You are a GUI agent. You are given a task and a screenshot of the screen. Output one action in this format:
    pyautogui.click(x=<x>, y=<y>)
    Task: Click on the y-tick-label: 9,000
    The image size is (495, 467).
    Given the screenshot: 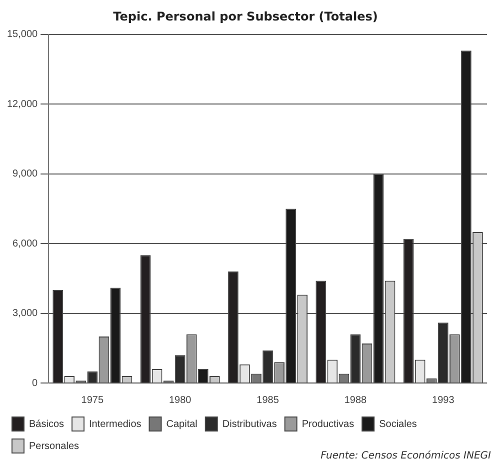 What is the action you would take?
    pyautogui.click(x=25, y=174)
    